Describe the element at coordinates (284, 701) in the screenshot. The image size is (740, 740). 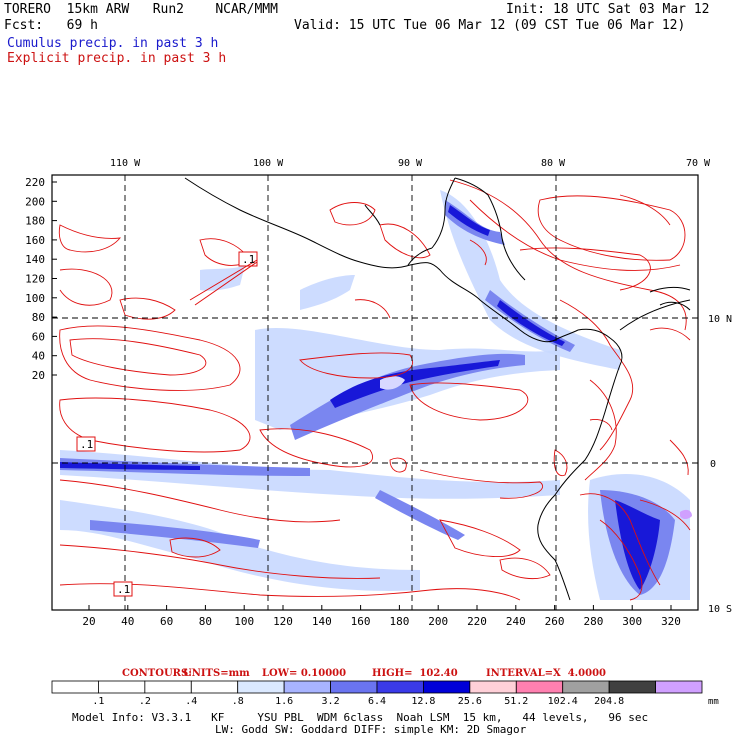
I see `colorbar-value: 1.6` at that location.